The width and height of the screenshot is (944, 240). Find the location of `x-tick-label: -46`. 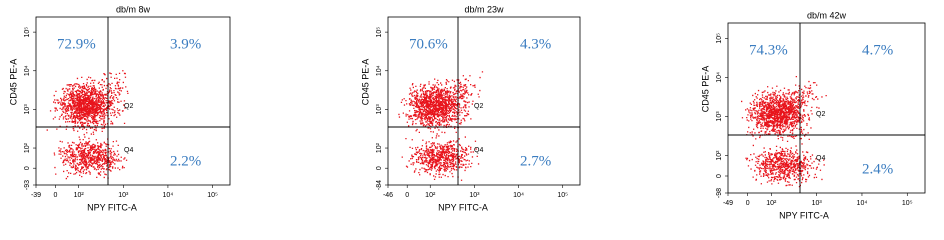

x-tick-label: -46 is located at coordinates (388, 195).